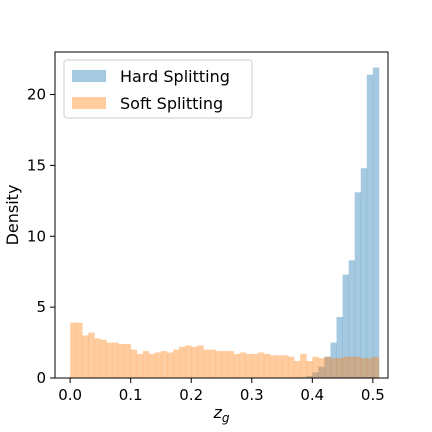 Image resolution: width=432 pixels, height=432 pixels. I want to click on legend: Hard Splitting Soft Splitting, so click(158, 89).